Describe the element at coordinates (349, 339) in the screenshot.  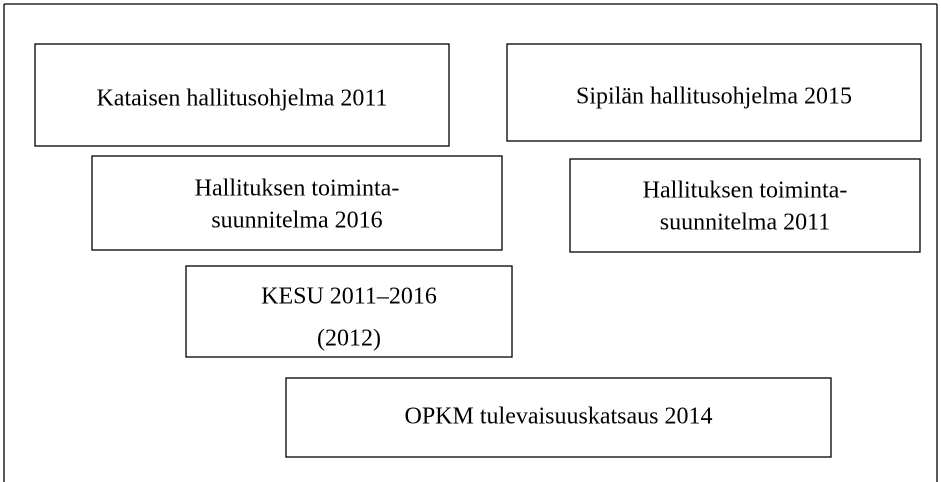
I see `node-label: (2012)` at that location.